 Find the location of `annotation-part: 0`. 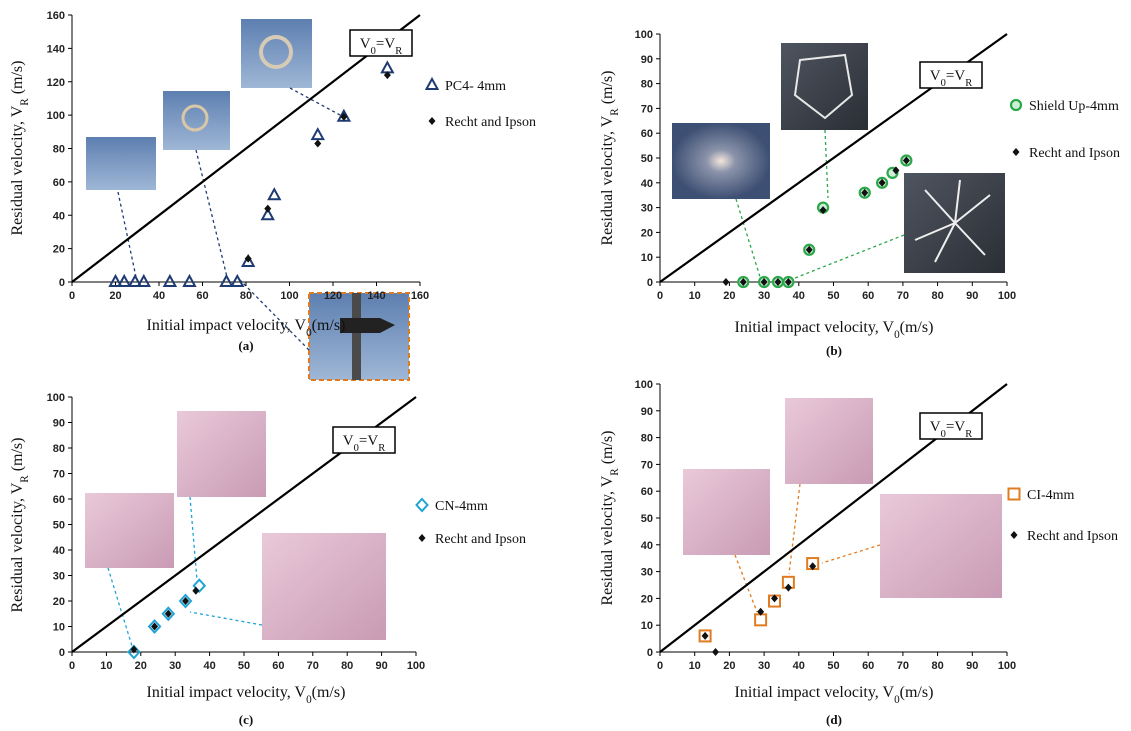

annotation-part: 0 is located at coordinates (943, 434).